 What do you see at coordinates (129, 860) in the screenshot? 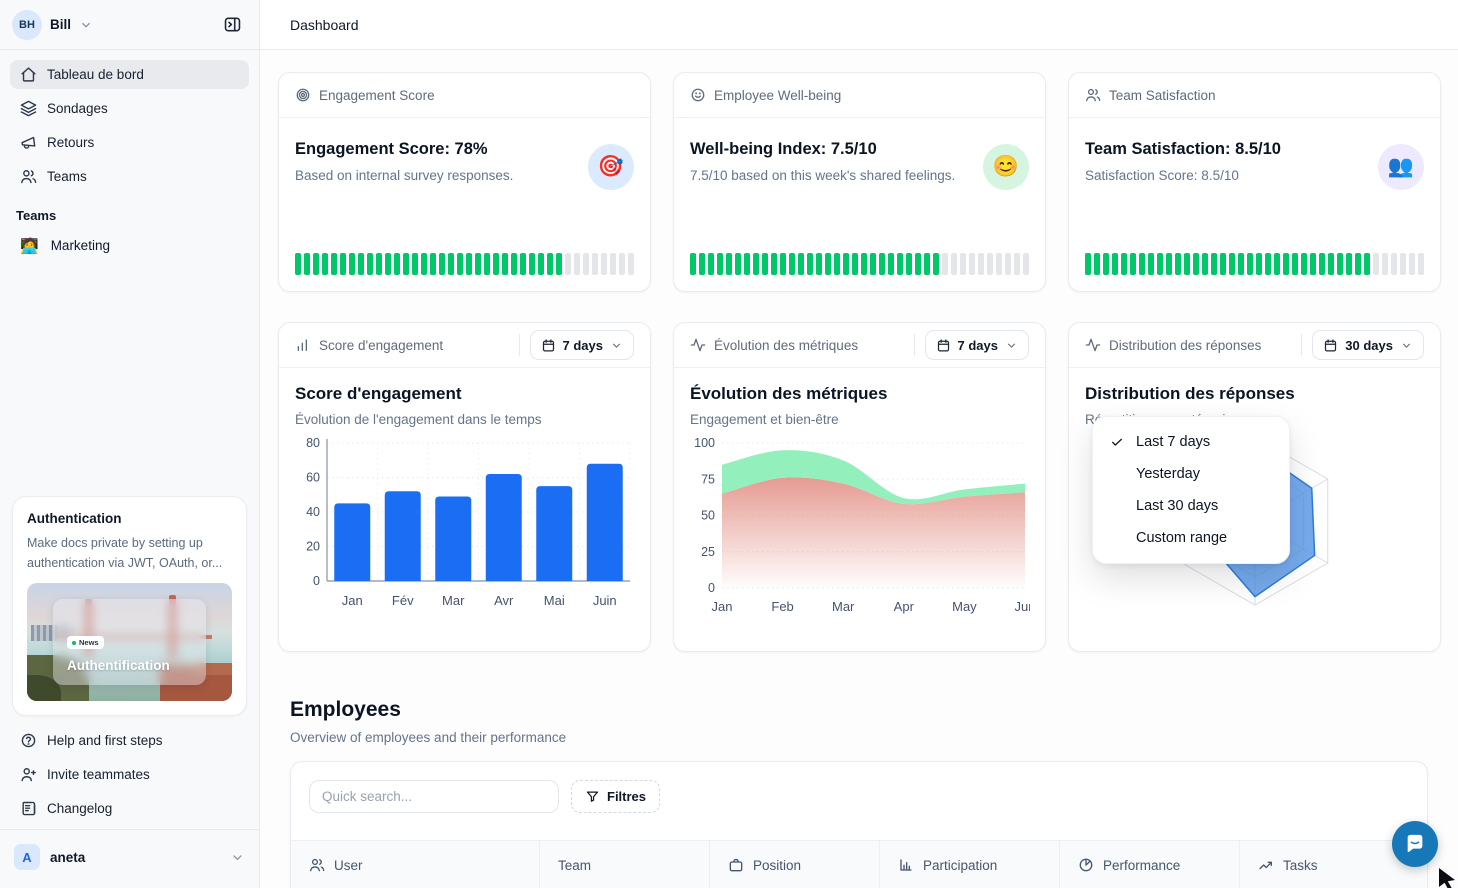
I see `account-menu: A aneta` at bounding box center [129, 860].